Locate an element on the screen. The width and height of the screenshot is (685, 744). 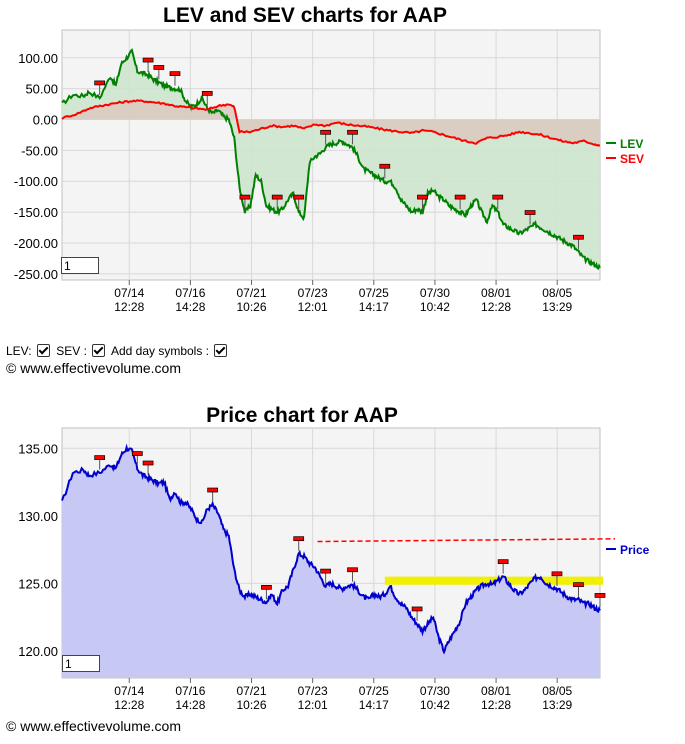
day-symbols-label: Add day symbols : is located at coordinates (160, 351).